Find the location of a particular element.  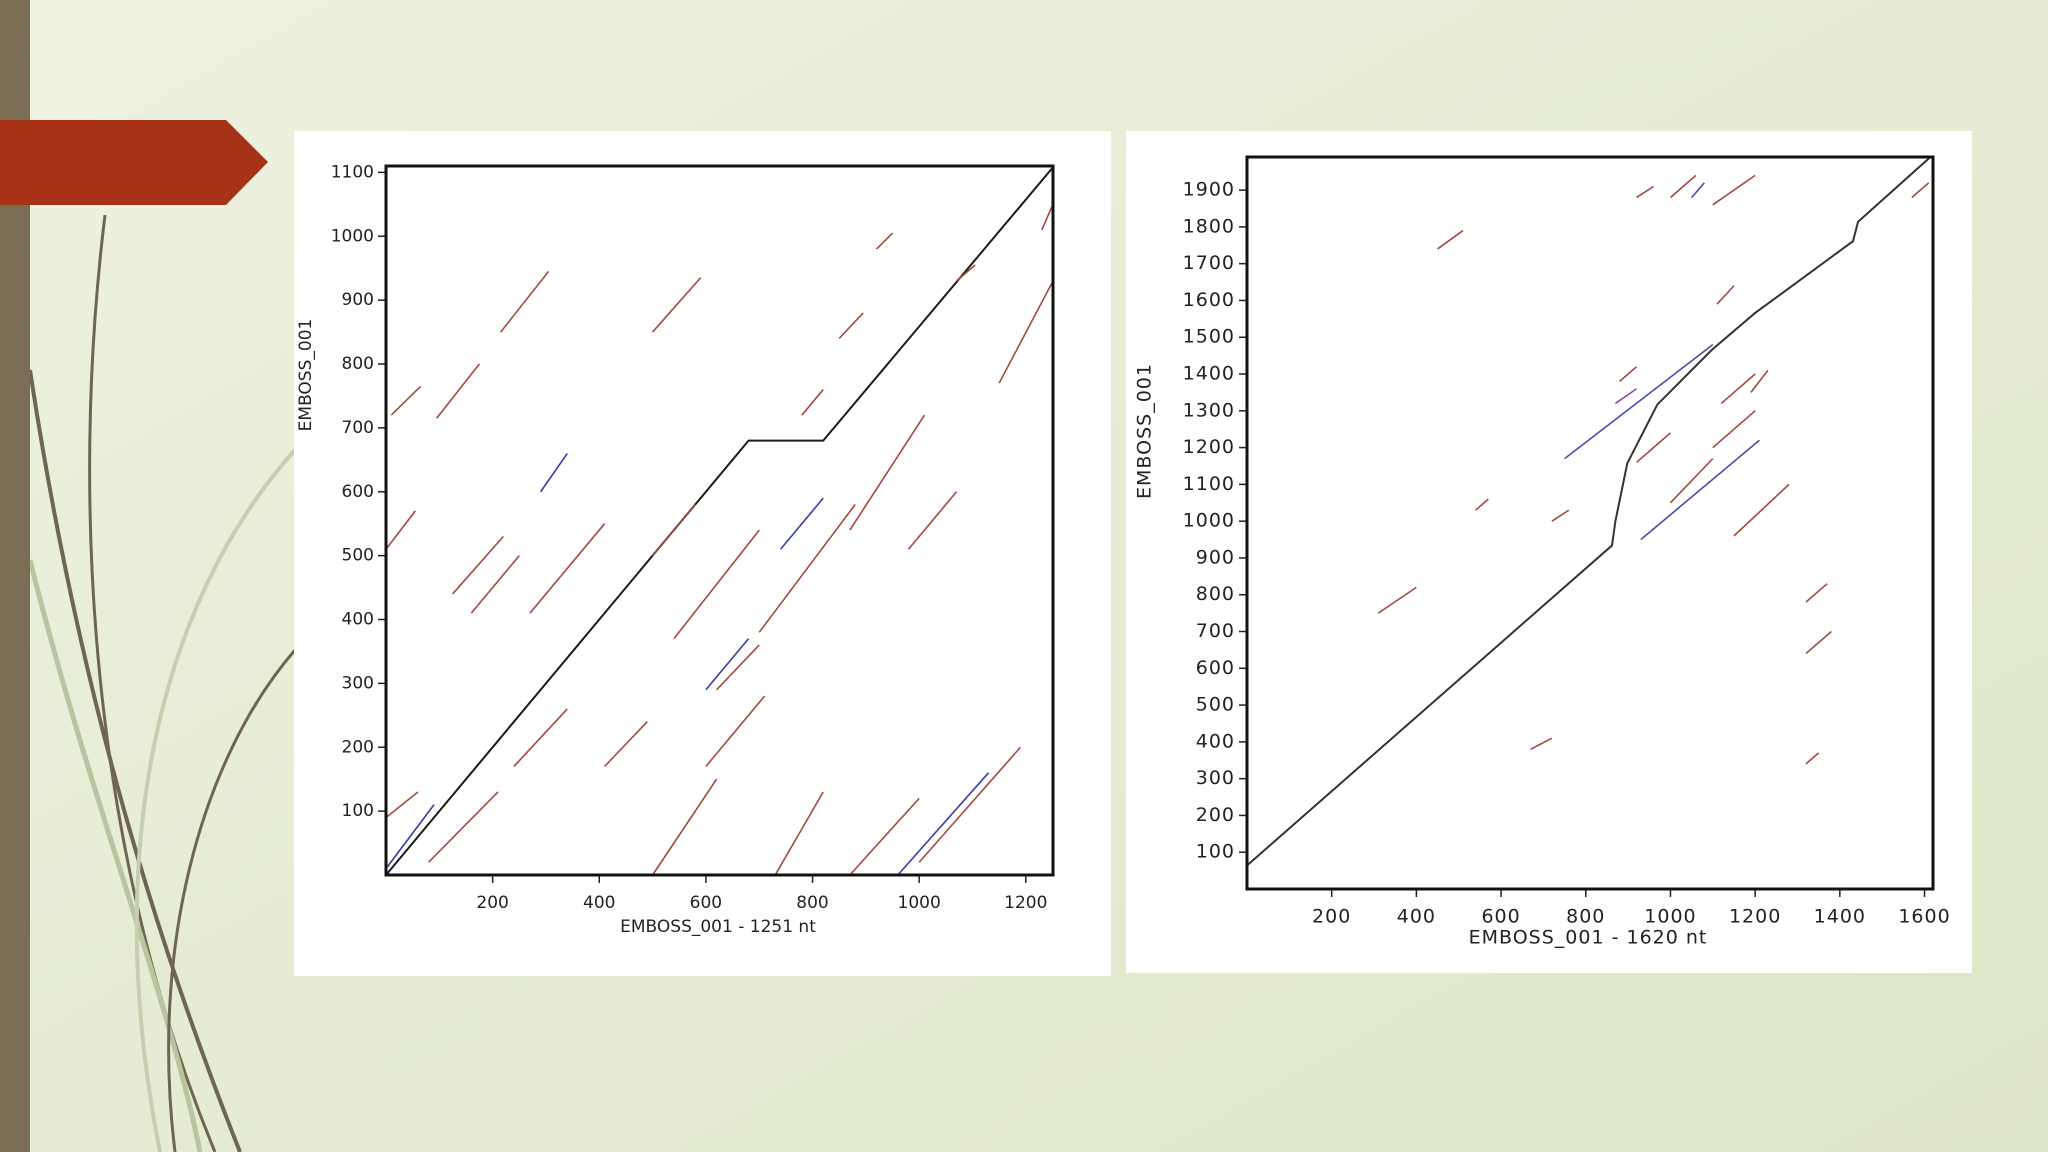

y-tick-label: 1400 is located at coordinates (1209, 374).